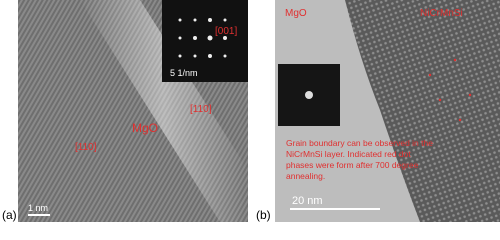 The image size is (500, 240). Describe the element at coordinates (450, 90) in the screenshot. I see `red-dots` at that location.